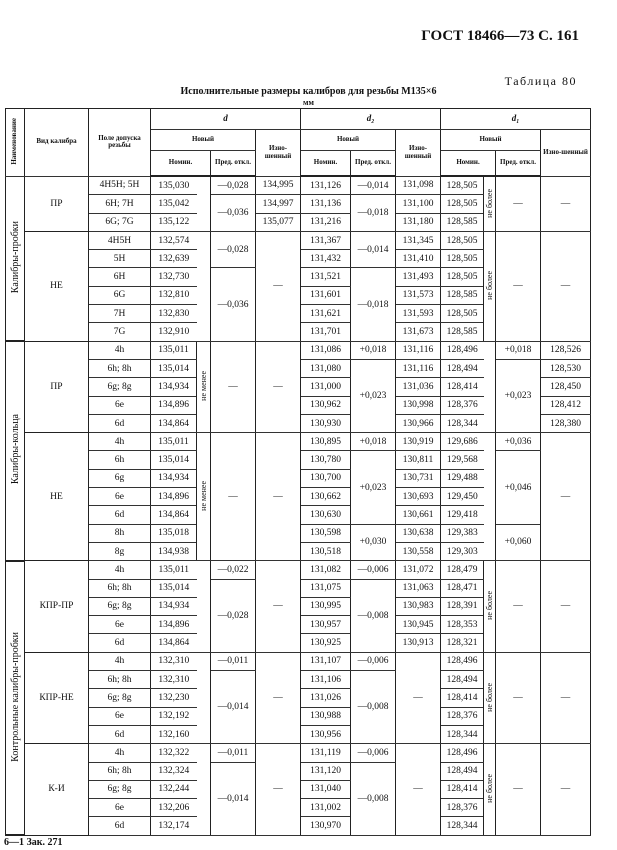 The height and width of the screenshot is (850, 617). I want to click on cell-field: 6G, so click(119, 296).